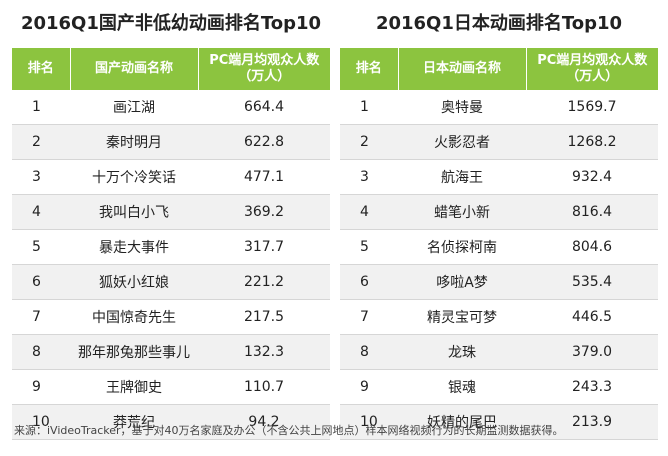  What do you see at coordinates (462, 69) in the screenshot?
I see `header-name: 日本动画名称` at bounding box center [462, 69].